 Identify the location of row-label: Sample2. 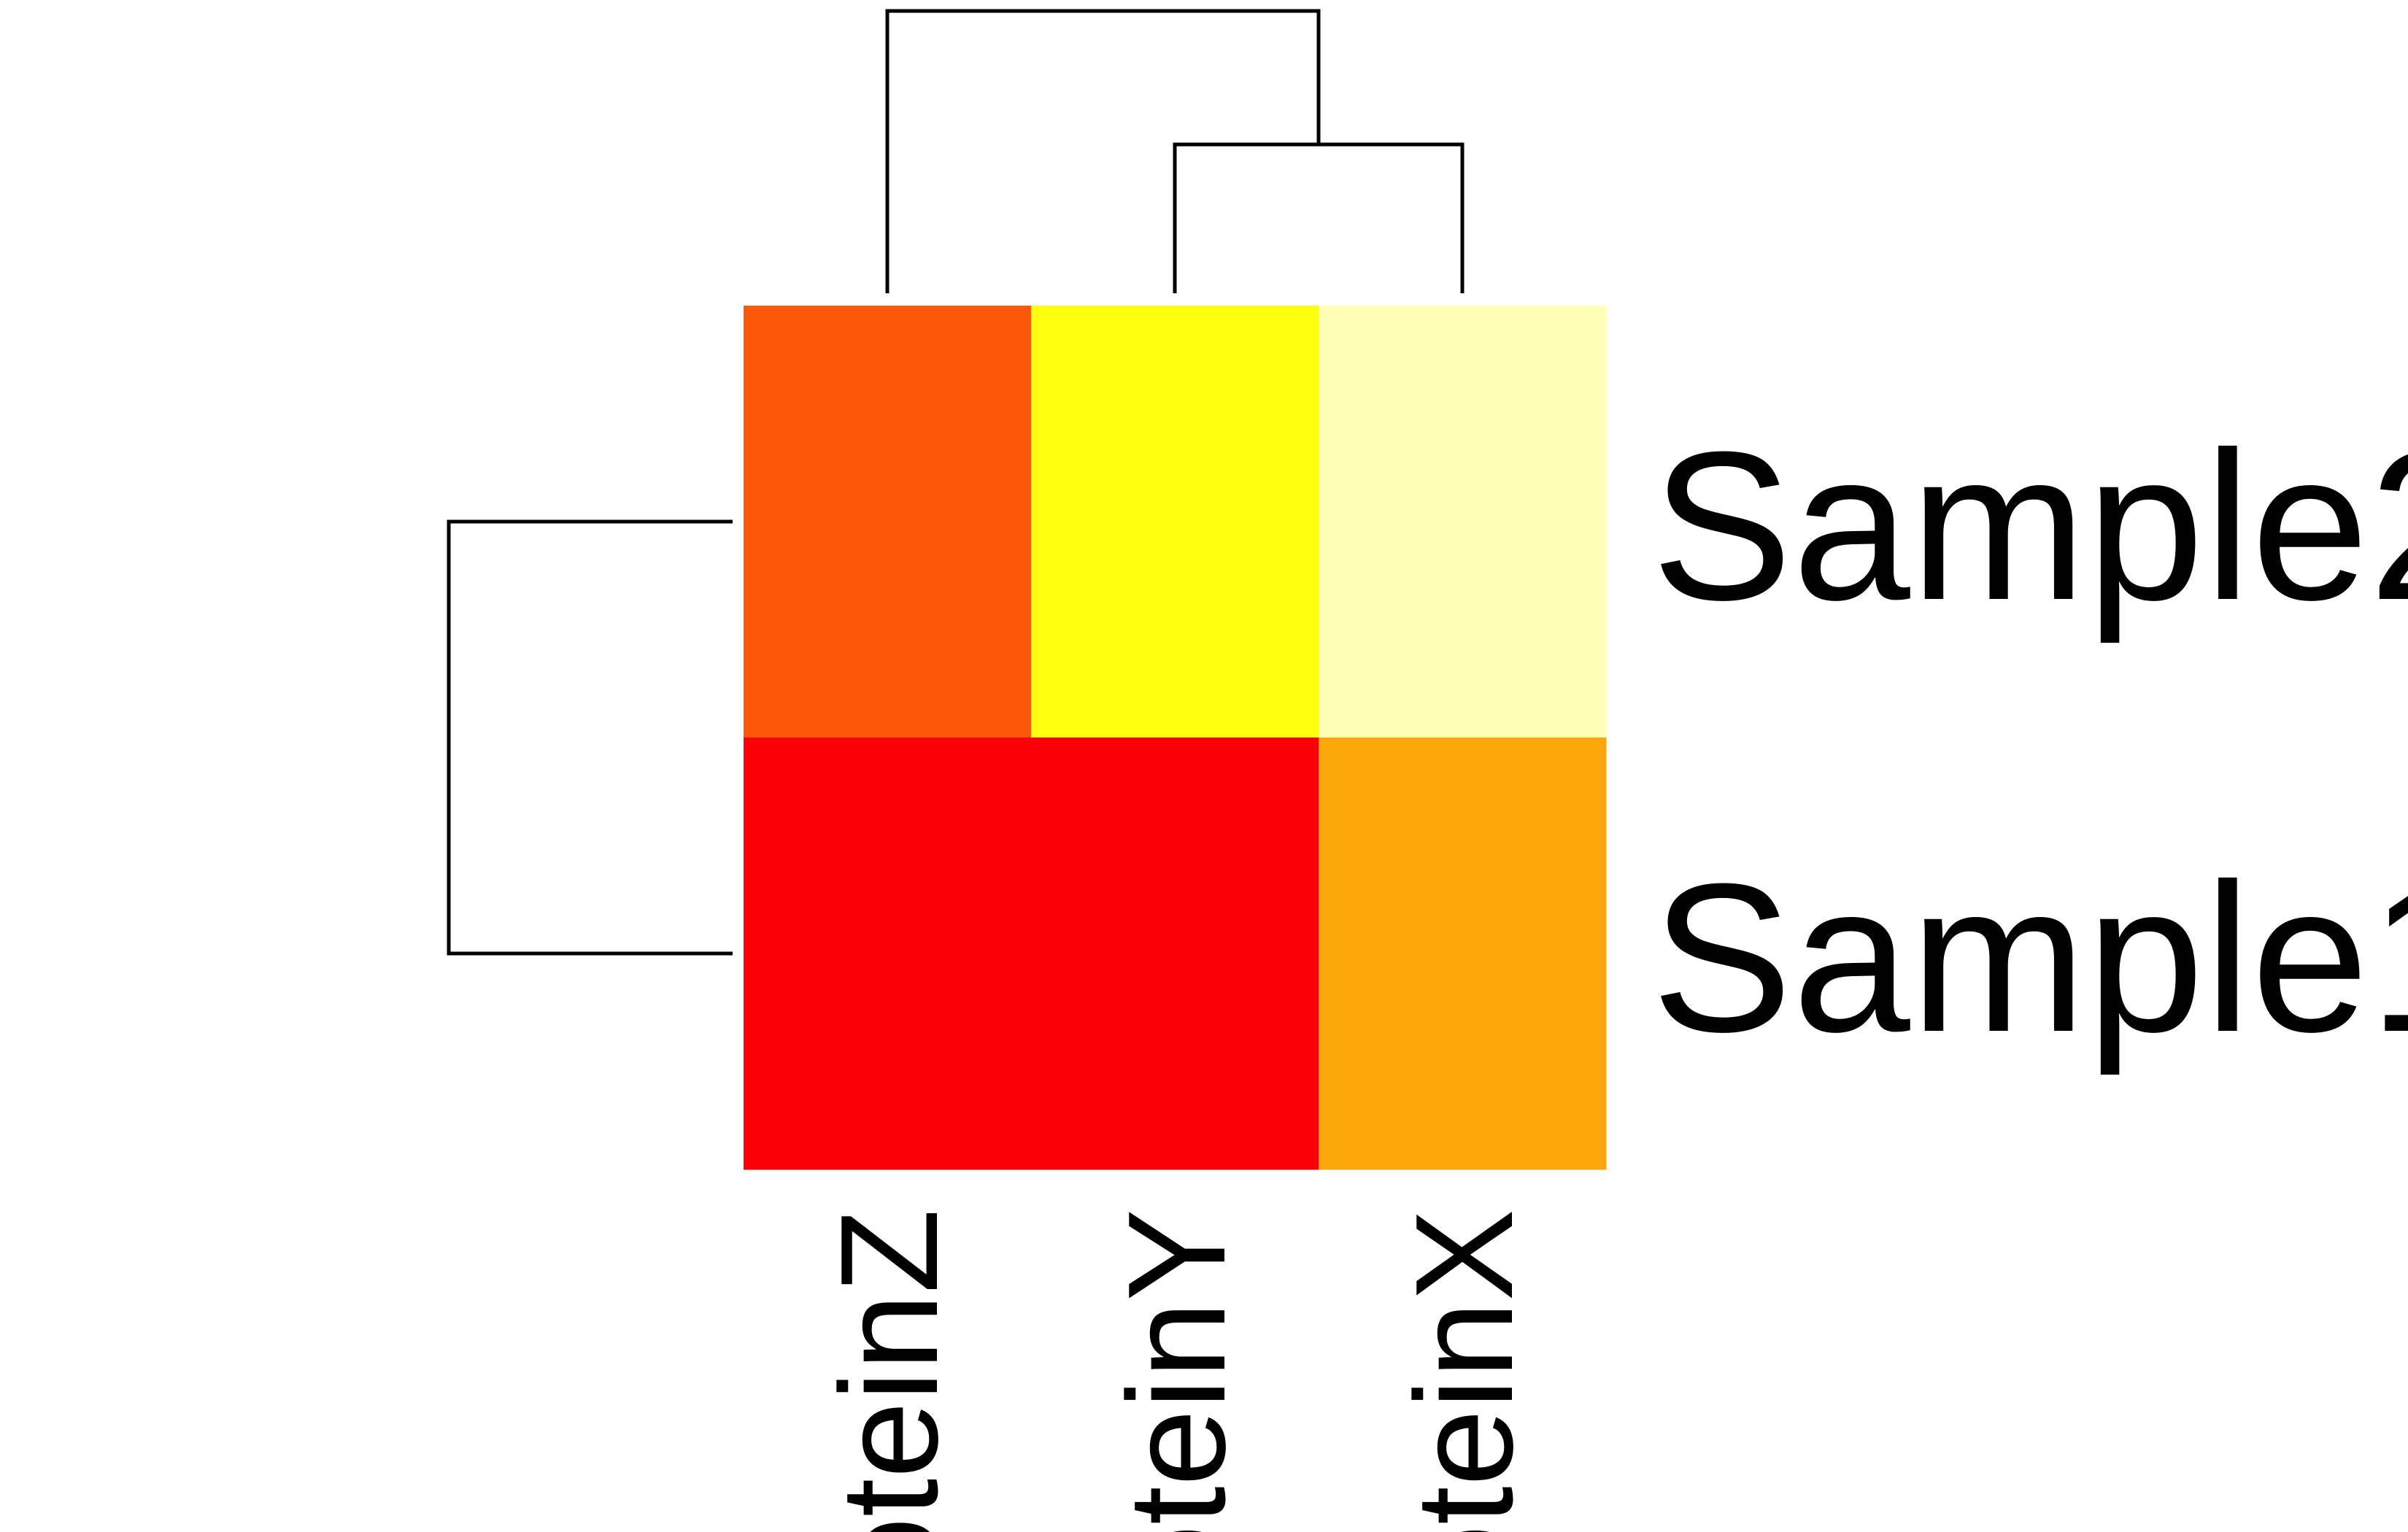
(2029, 527).